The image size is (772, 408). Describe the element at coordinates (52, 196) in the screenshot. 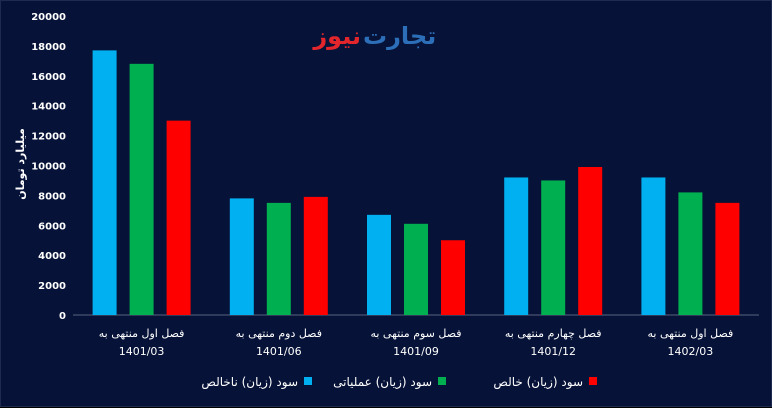

I see `y-tick-label: 8000` at that location.